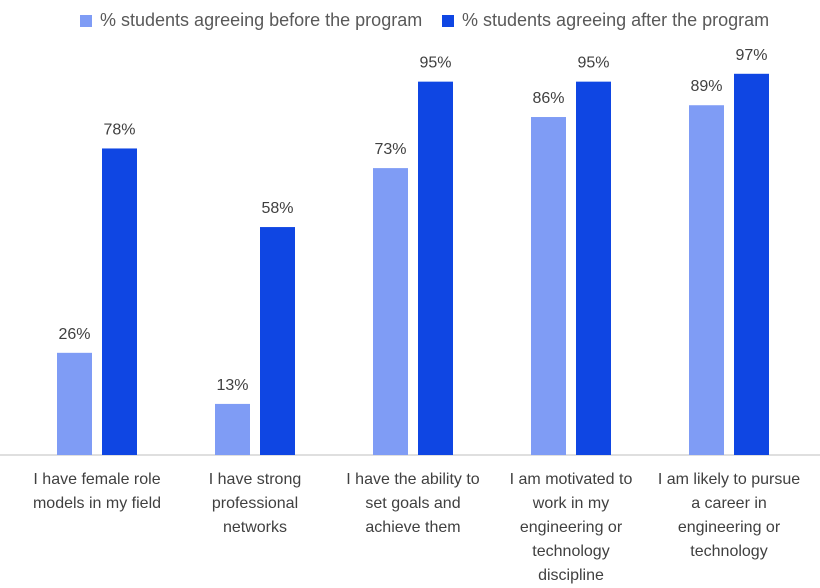  I want to click on category-label-line: set goals and, so click(413, 503).